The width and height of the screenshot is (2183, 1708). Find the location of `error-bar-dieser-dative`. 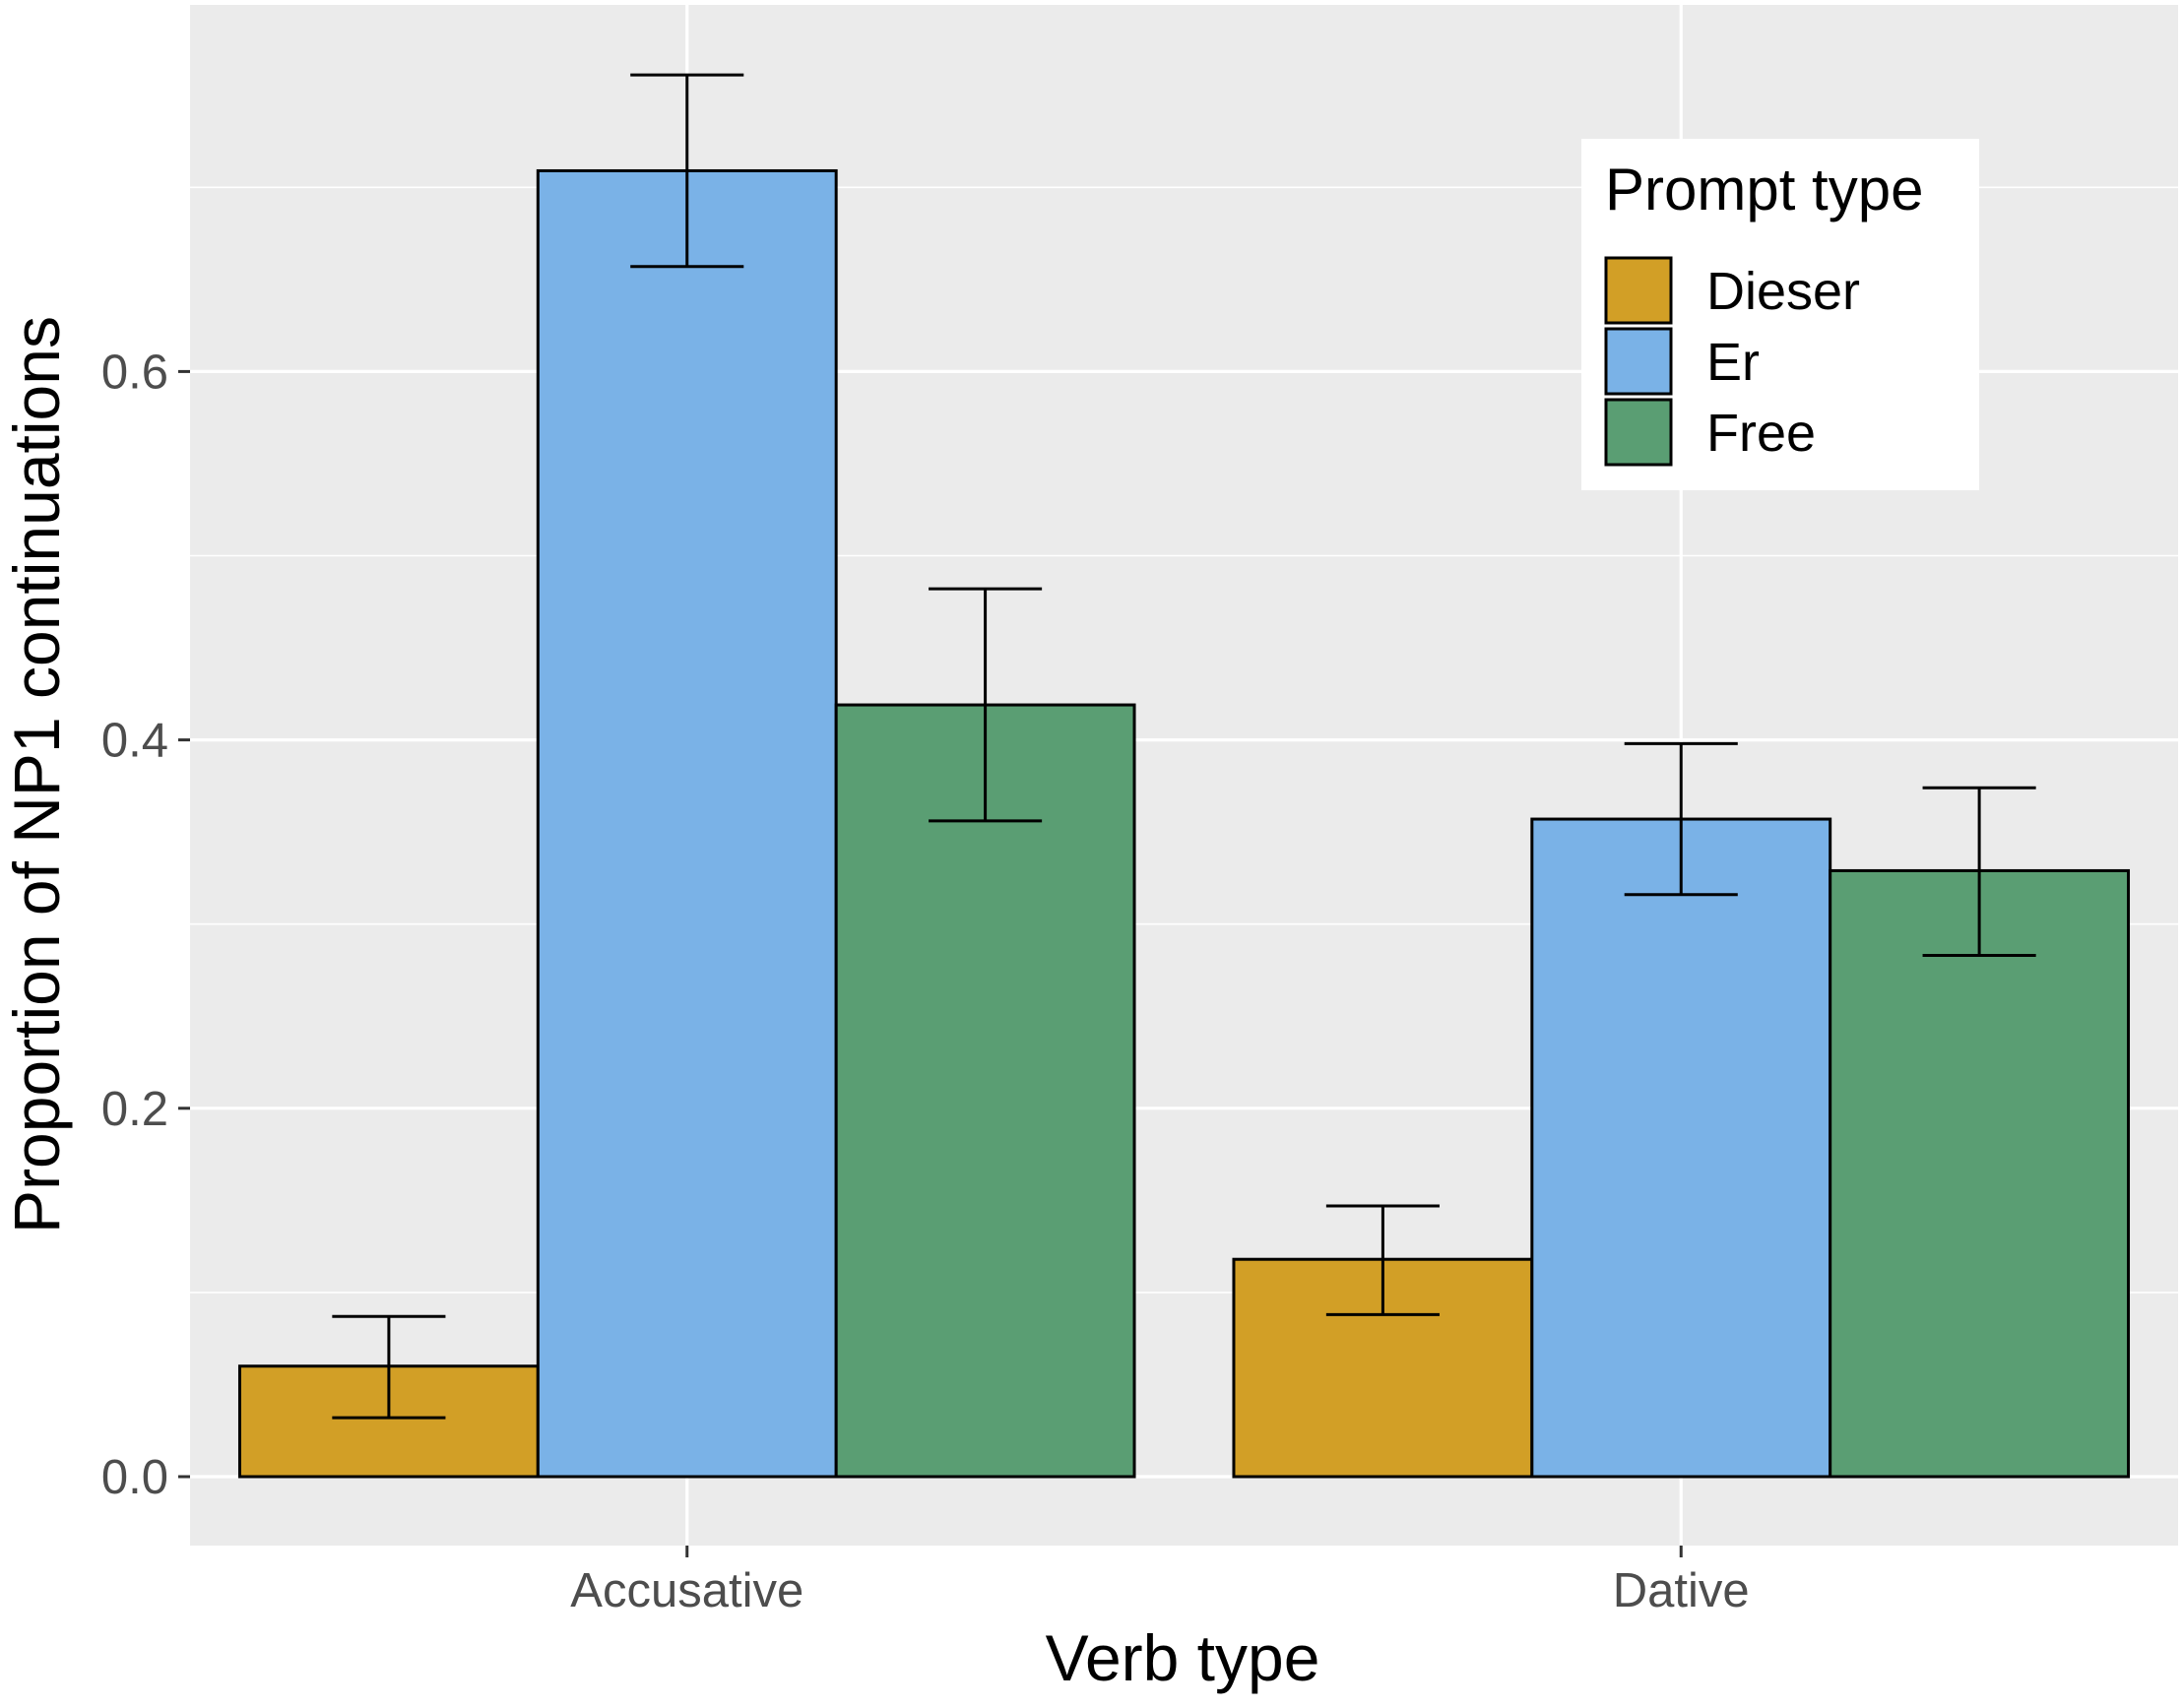

error-bar-dieser-dative is located at coordinates (1382, 1260).